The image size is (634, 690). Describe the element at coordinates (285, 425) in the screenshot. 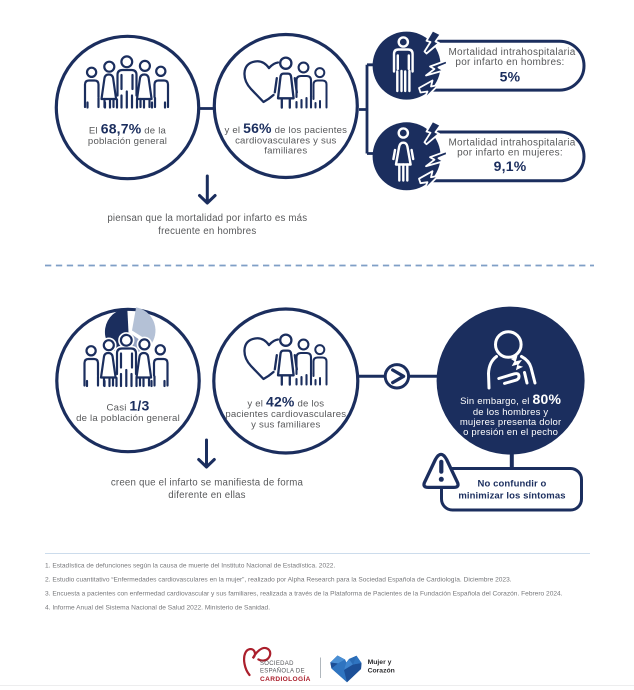

I see `svg-text: y sus familiares` at that location.